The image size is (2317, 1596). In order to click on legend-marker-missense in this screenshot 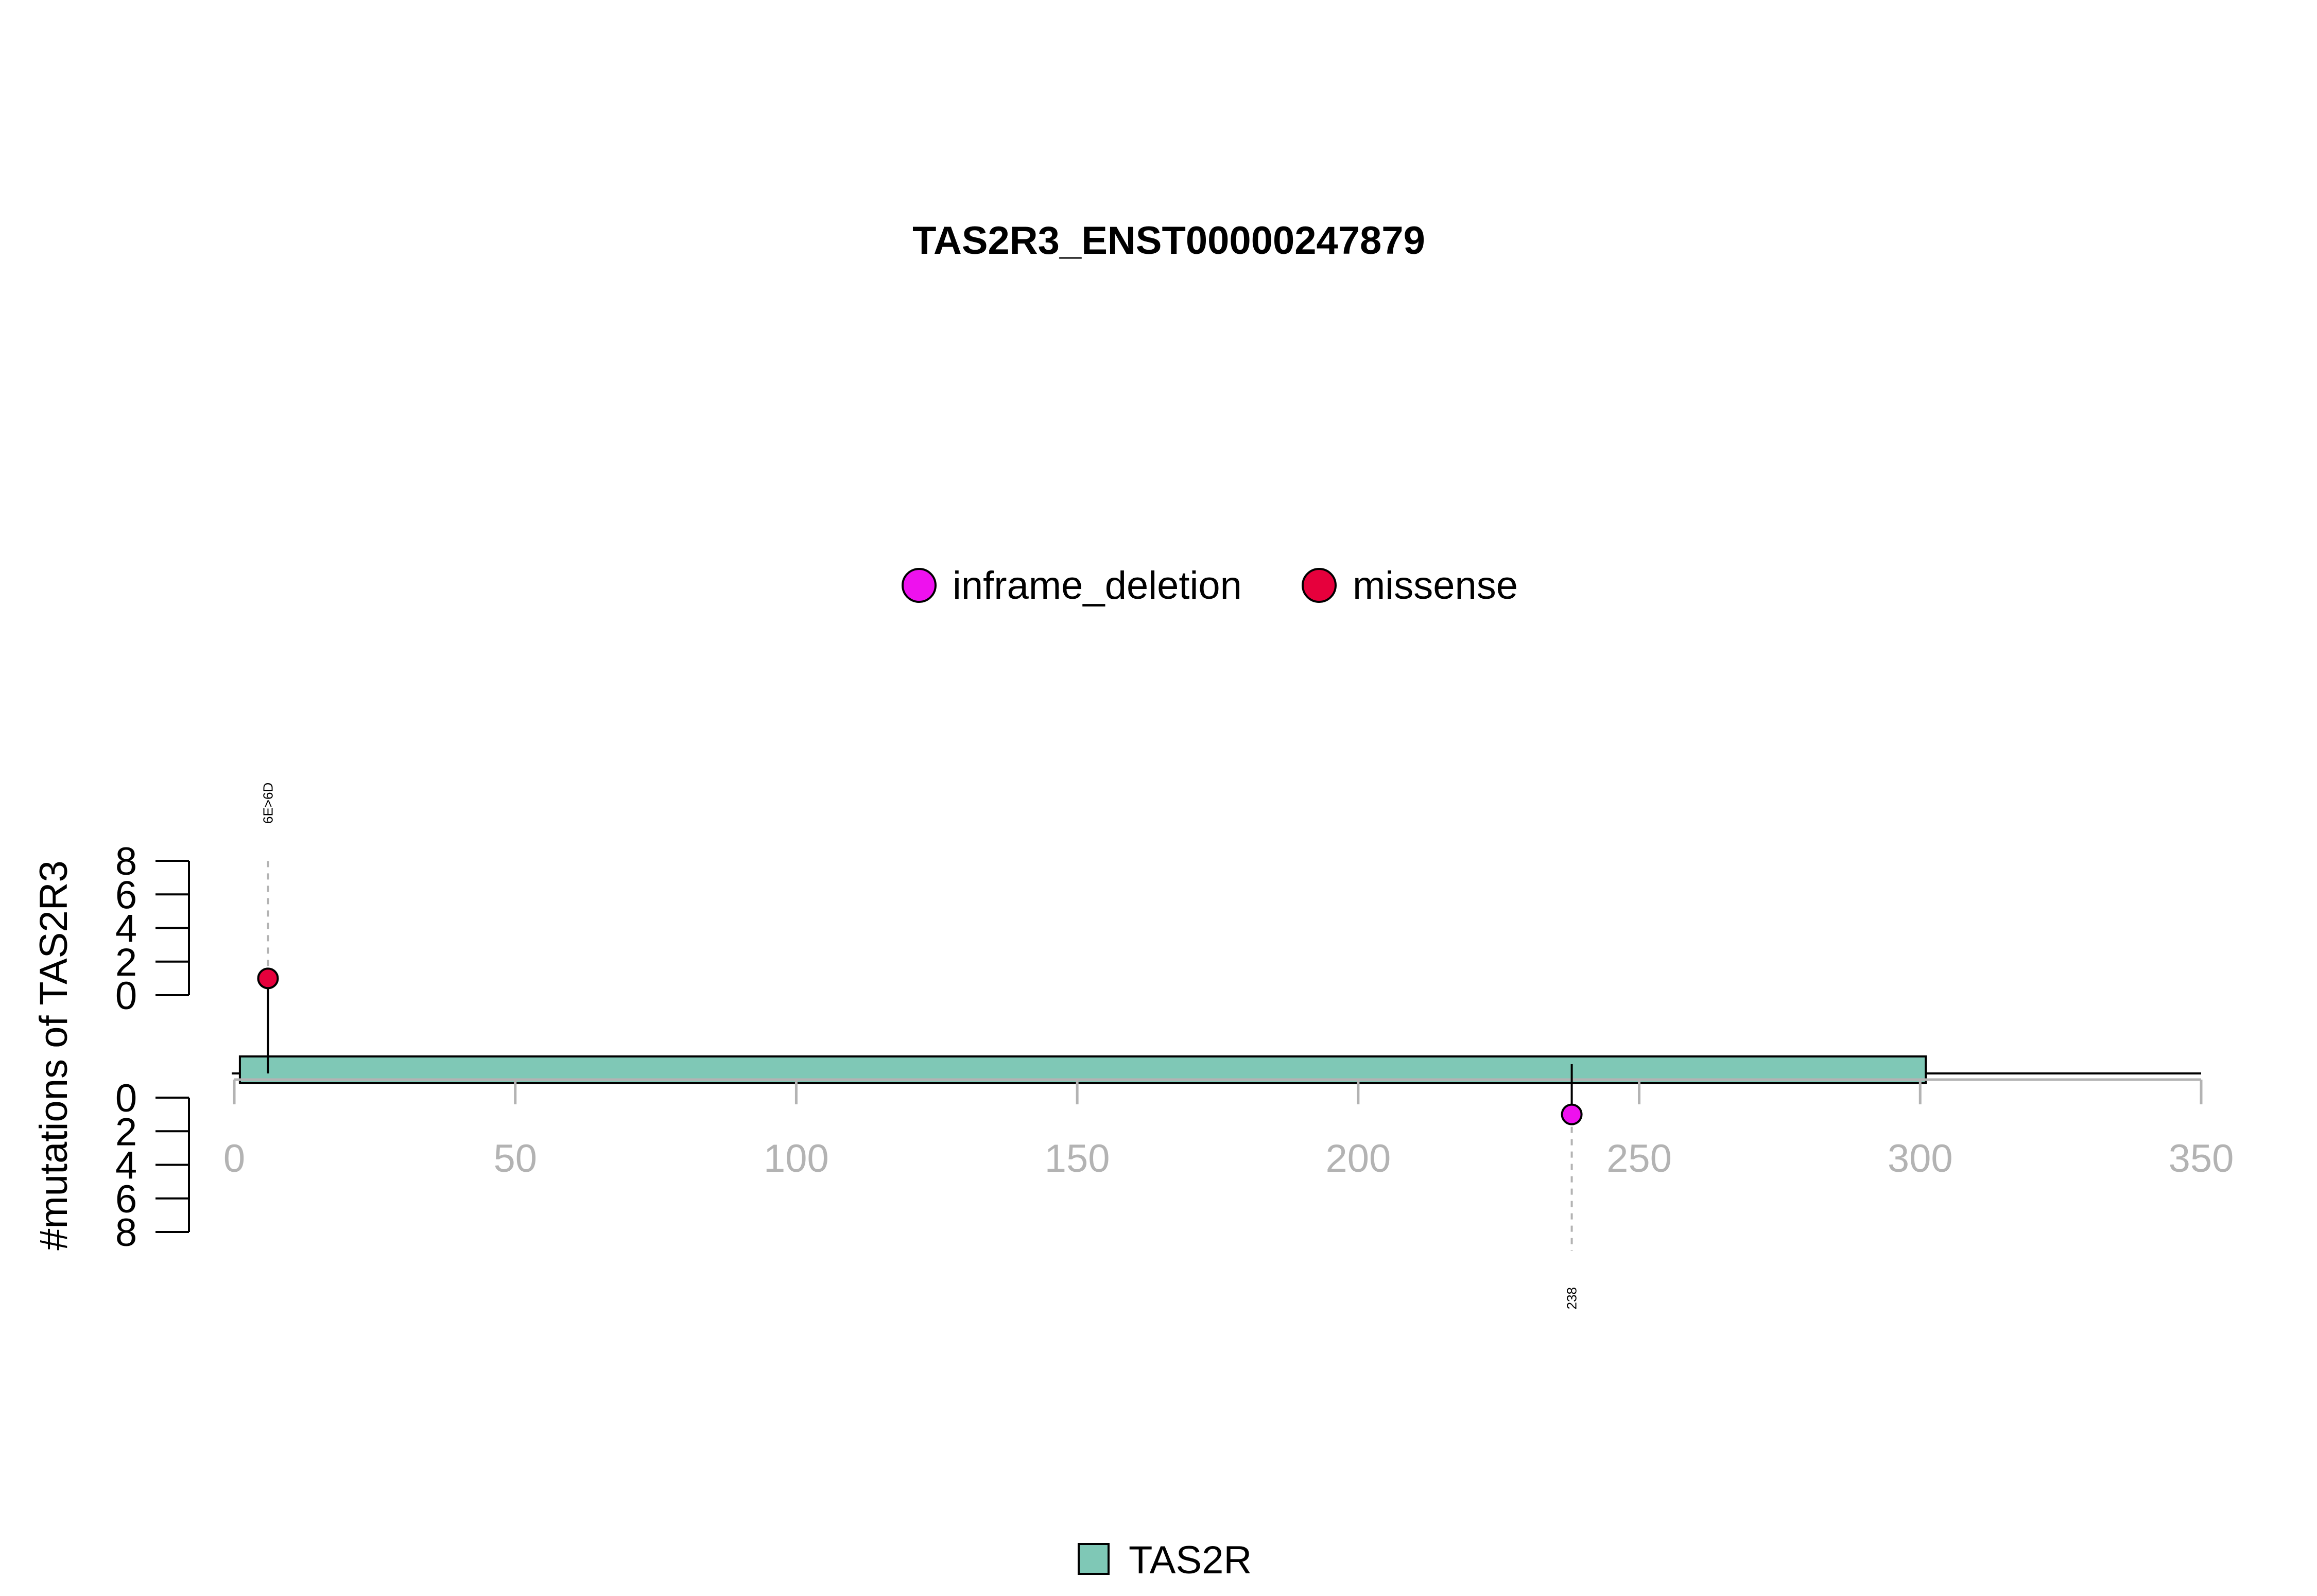, I will do `click(1319, 586)`.